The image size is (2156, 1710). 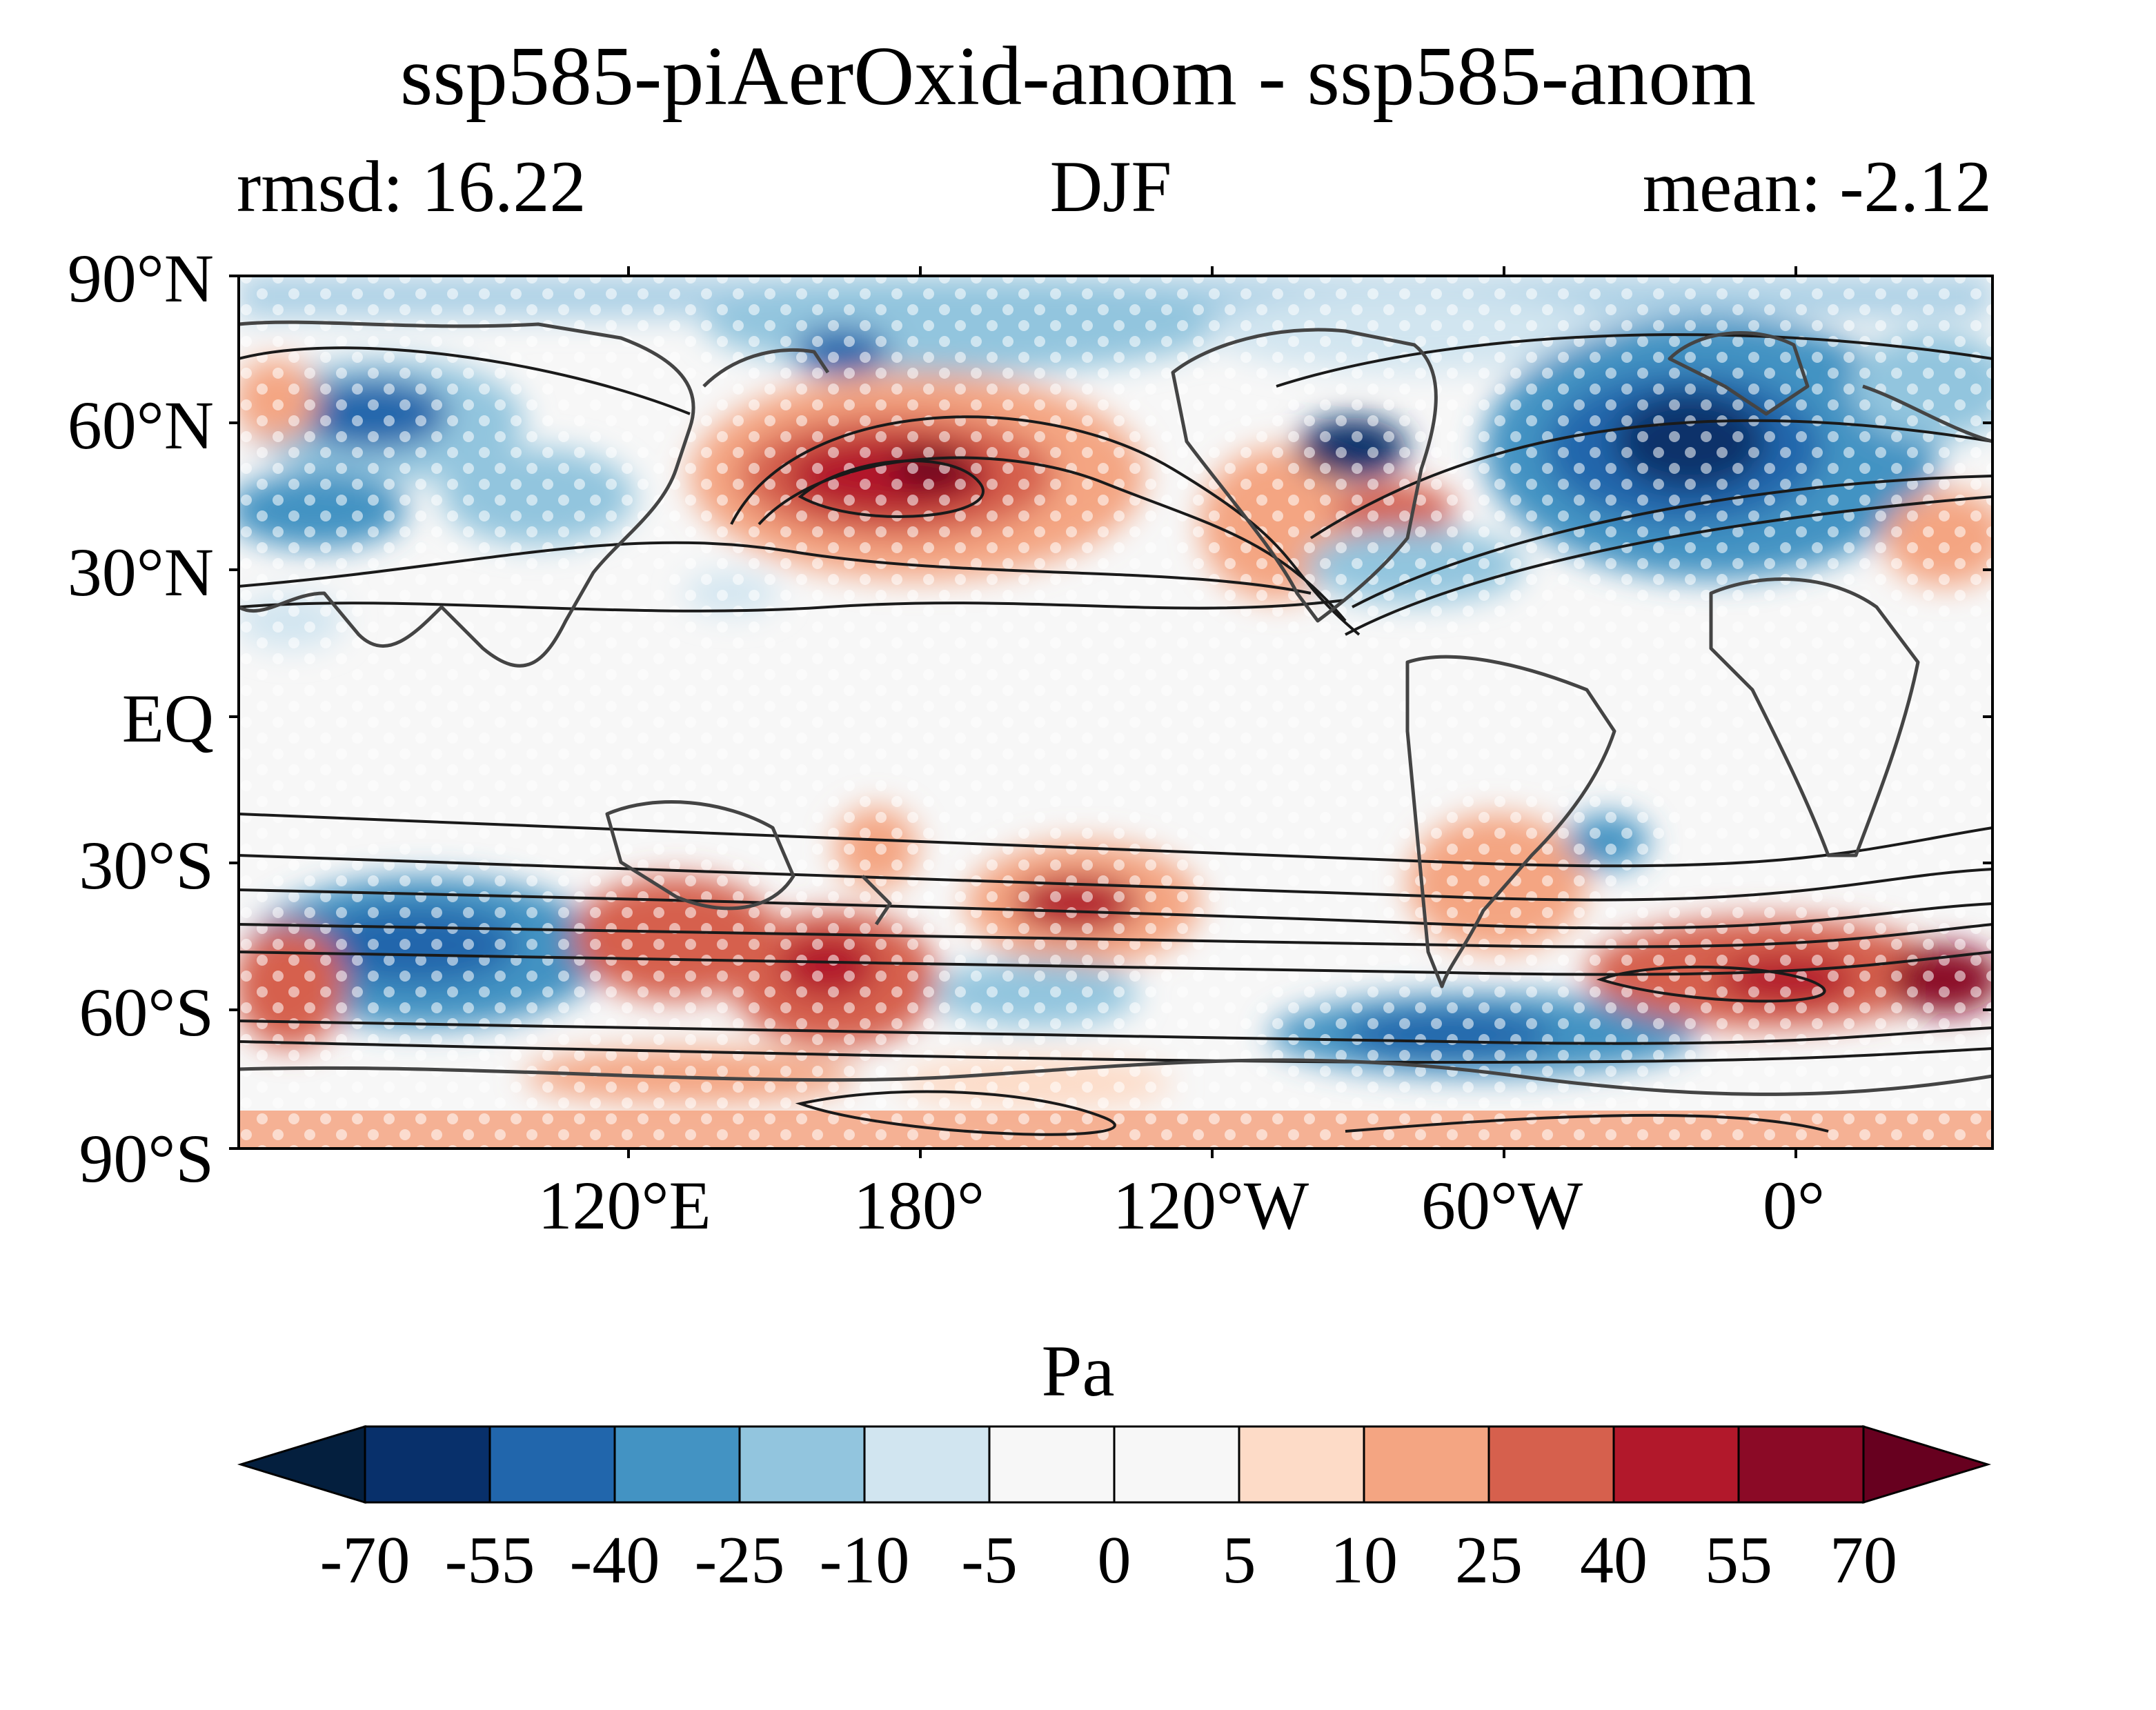 What do you see at coordinates (146, 1158) in the screenshot?
I see `lat-label-90s: 90°S` at bounding box center [146, 1158].